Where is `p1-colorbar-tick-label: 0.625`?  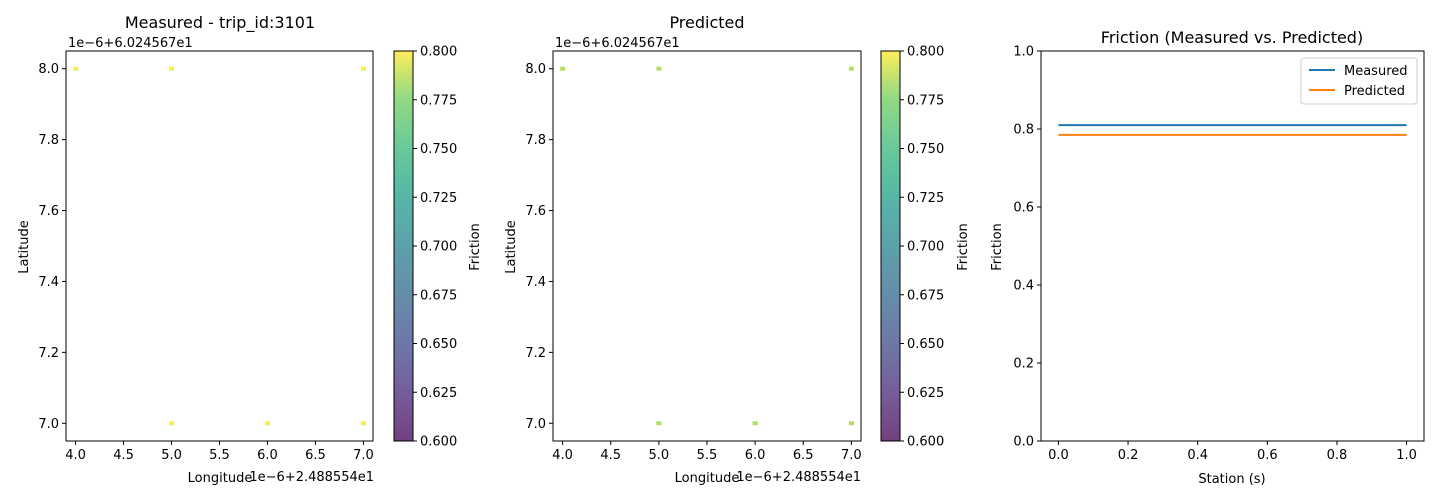
p1-colorbar-tick-label: 0.625 is located at coordinates (925, 393).